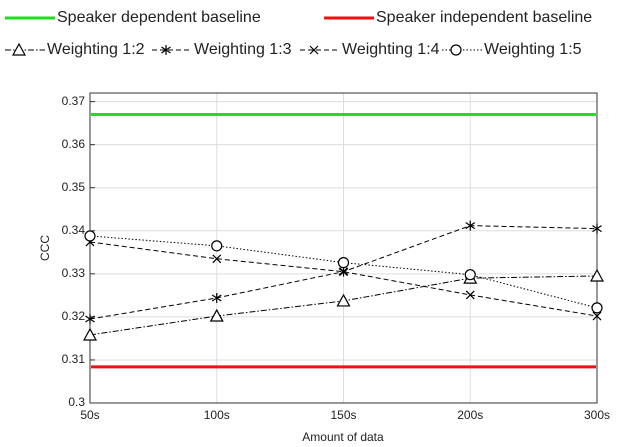 Image resolution: width=625 pixels, height=447 pixels. Describe the element at coordinates (217, 415) in the screenshot. I see `x-tick-label: 100s` at that location.